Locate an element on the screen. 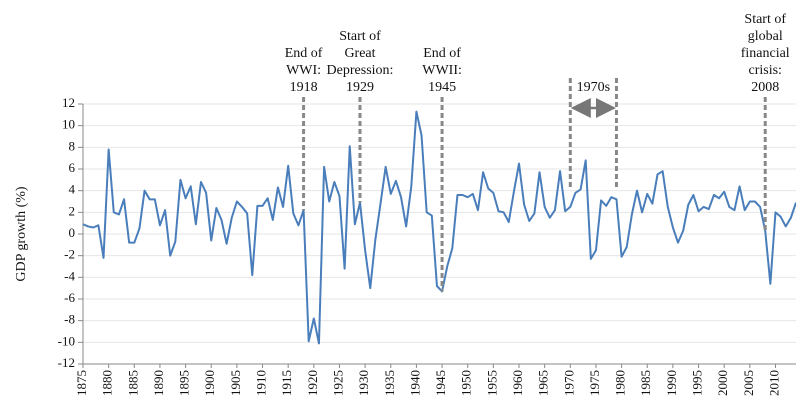 This screenshot has height=406, width=796. annotation-text: 1918 is located at coordinates (304, 87).